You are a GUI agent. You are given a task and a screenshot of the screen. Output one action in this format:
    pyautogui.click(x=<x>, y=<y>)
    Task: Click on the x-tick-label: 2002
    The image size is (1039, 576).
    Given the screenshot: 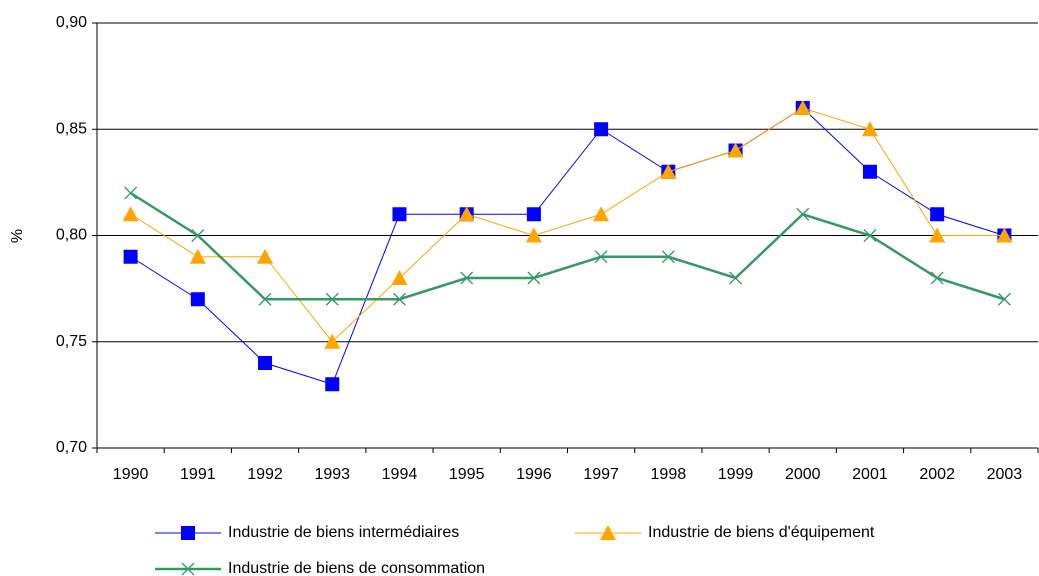 What is the action you would take?
    pyautogui.click(x=937, y=474)
    